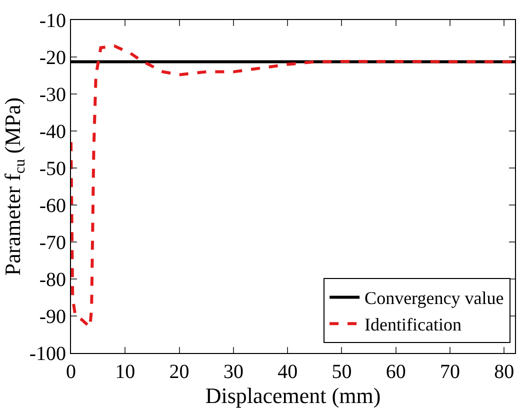  Describe the element at coordinates (342, 372) in the screenshot. I see `x-tick-label: 50` at that location.